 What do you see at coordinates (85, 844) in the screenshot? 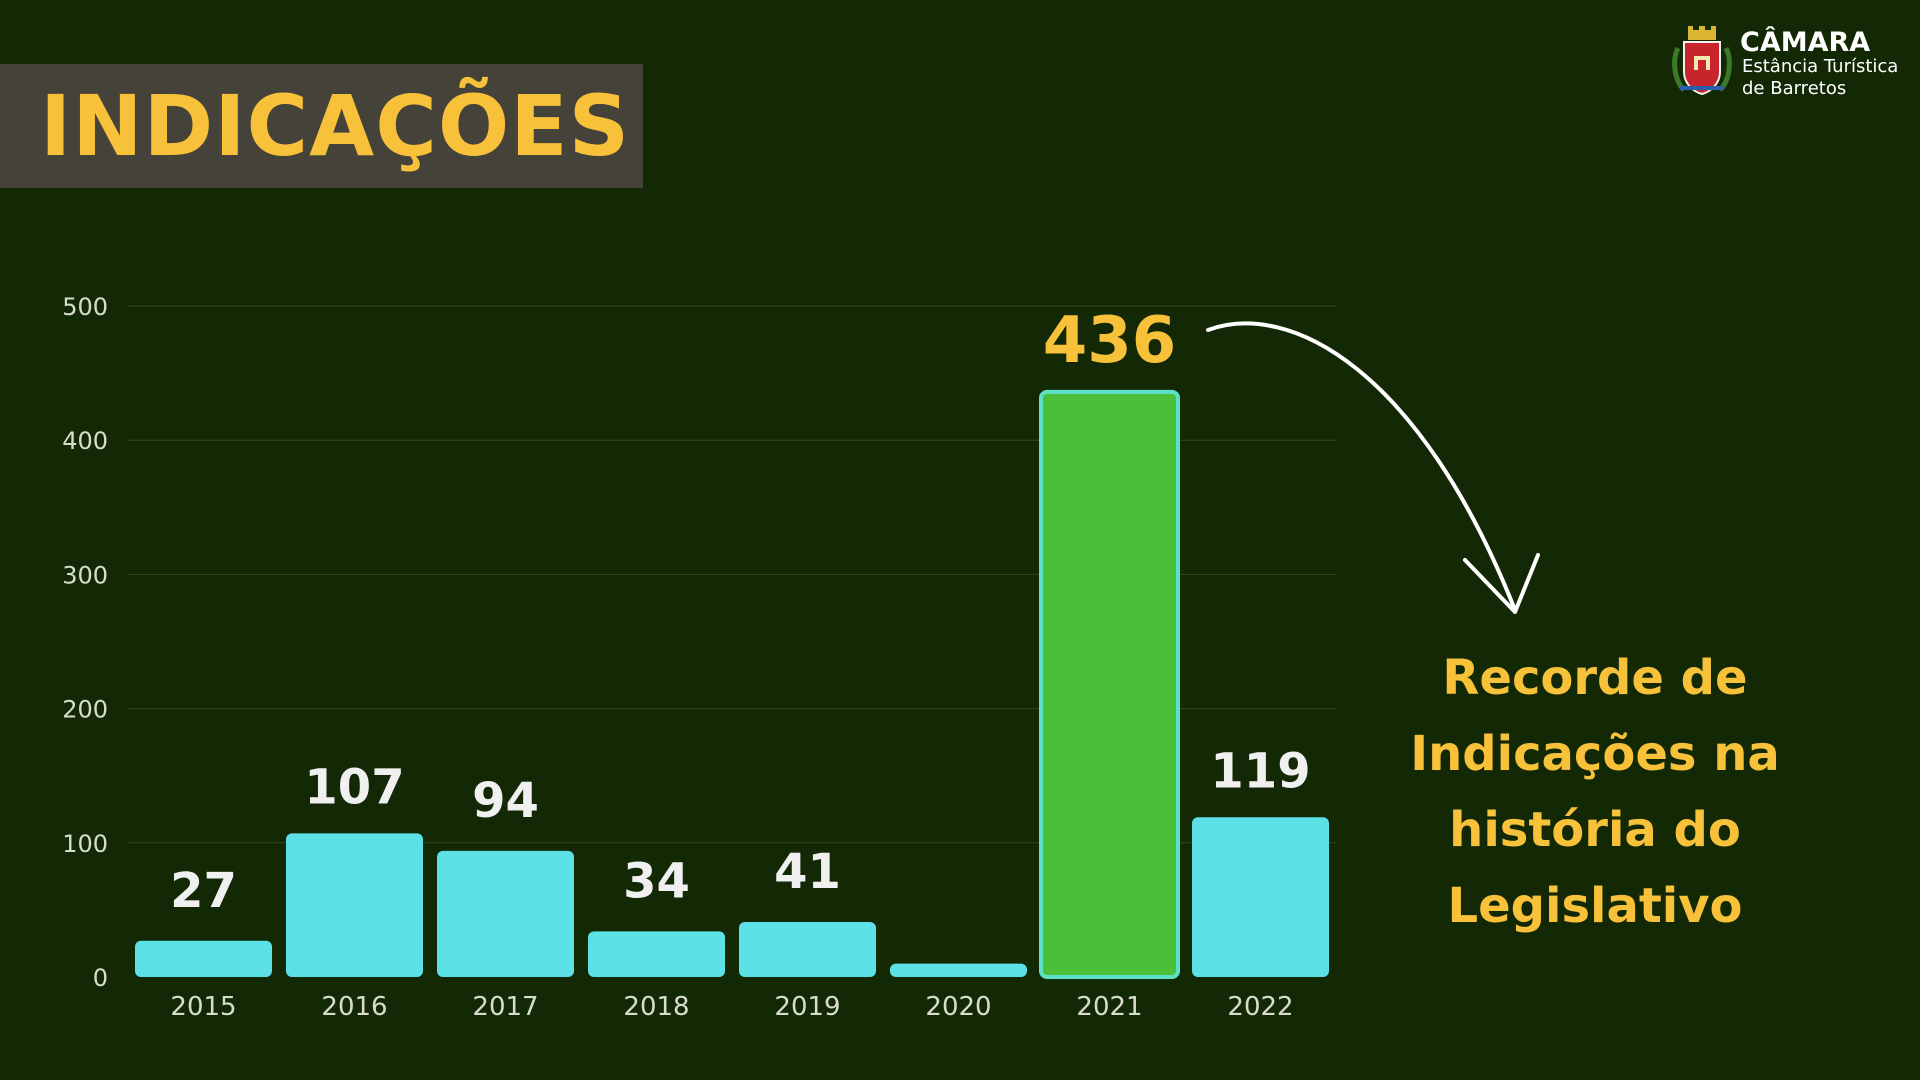
I see `y-tick-label: 100` at bounding box center [85, 844].